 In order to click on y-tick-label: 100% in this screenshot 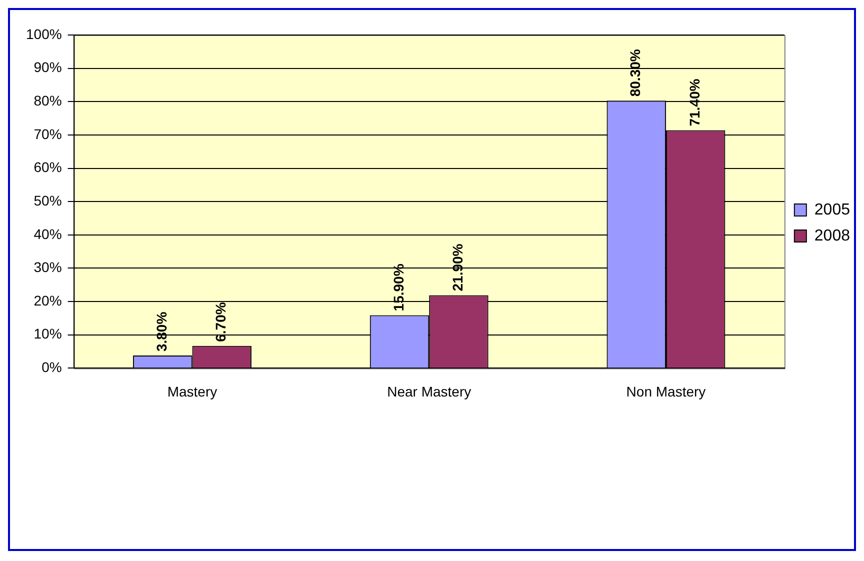, I will do `click(44, 34)`.